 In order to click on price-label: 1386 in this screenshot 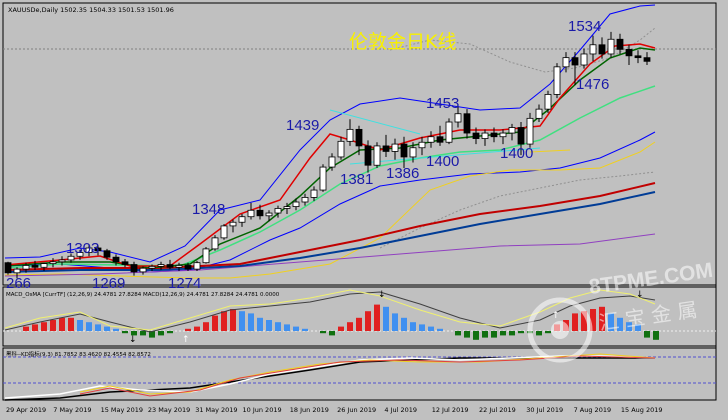, I will do `click(402, 173)`.